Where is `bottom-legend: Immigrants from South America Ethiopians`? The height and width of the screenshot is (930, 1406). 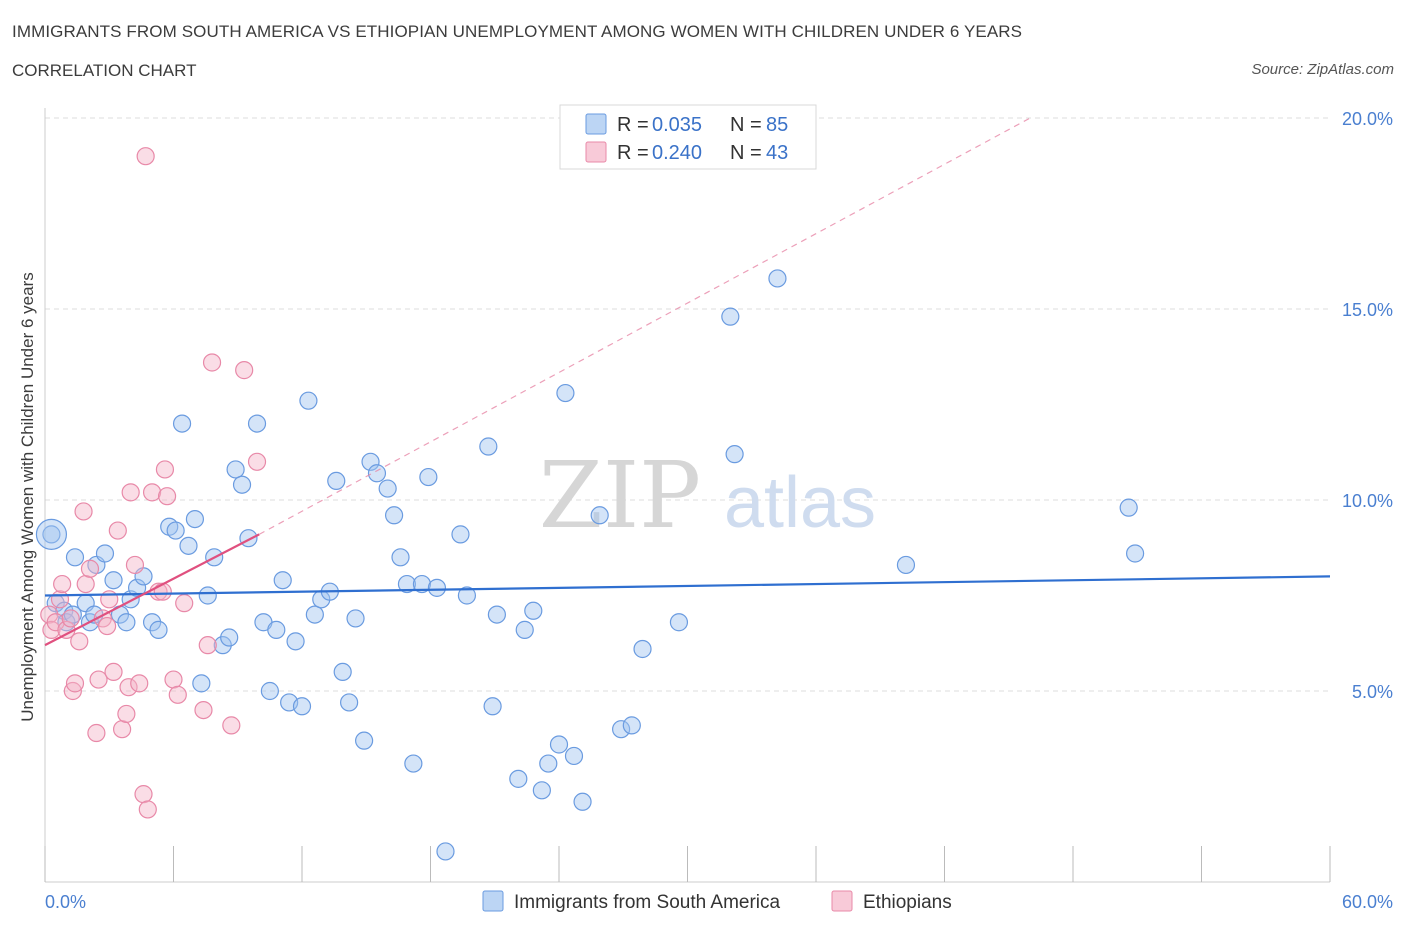
bottom-legend: Immigrants from South America Ethiopians is located at coordinates (717, 901).